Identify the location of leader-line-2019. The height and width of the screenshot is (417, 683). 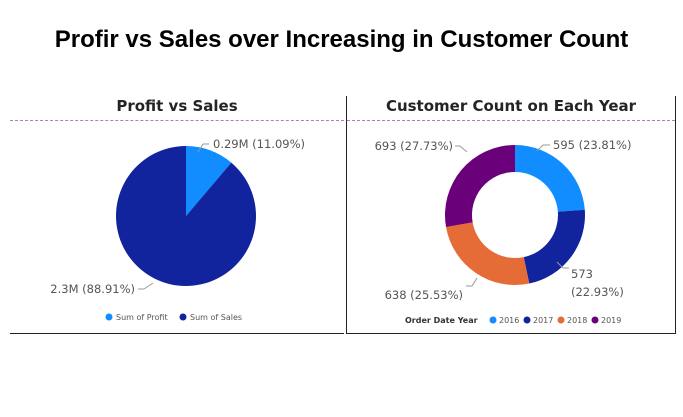
(463, 149).